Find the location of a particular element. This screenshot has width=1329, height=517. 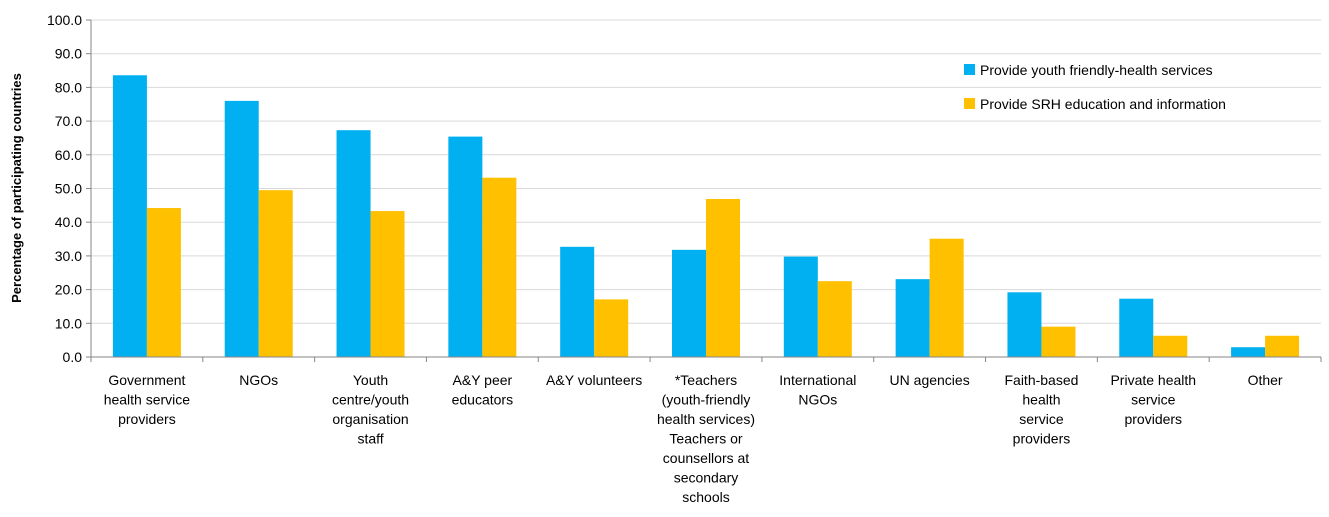

y-tick-label: 50.0 is located at coordinates (68, 189).